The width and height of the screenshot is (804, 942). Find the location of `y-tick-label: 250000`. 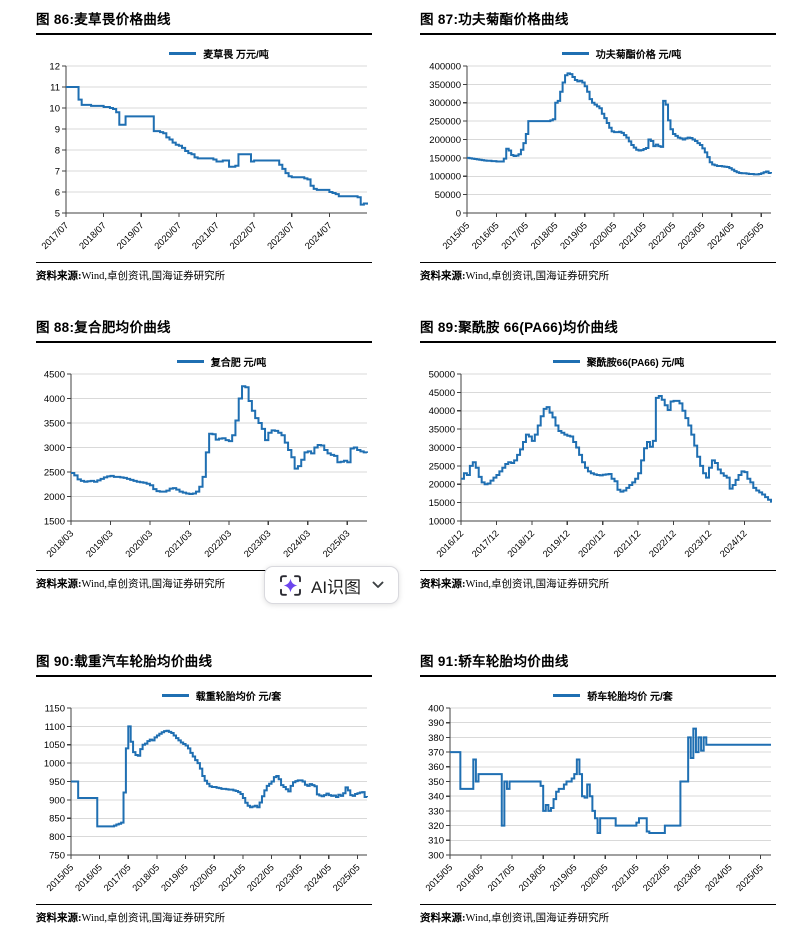

y-tick-label: 250000 is located at coordinates (445, 122).